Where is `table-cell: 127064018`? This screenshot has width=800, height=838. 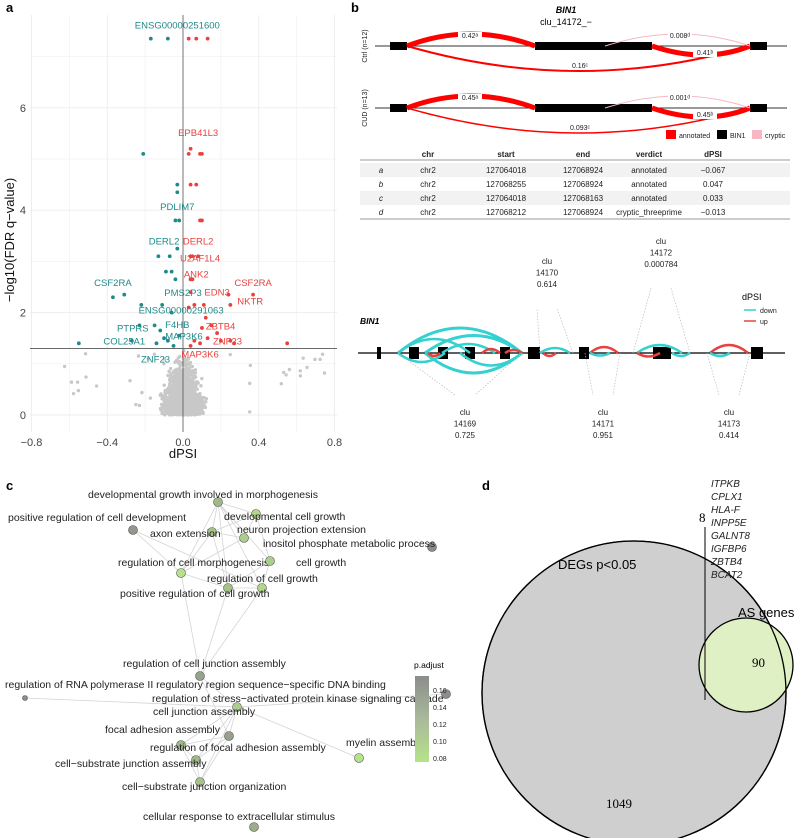 table-cell: 127064018 is located at coordinates (506, 198).